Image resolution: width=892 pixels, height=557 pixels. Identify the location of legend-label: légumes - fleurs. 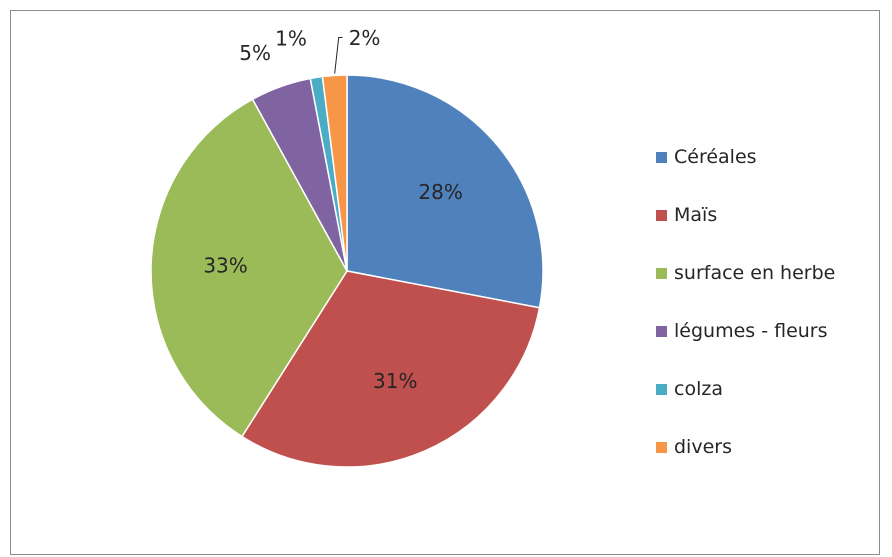
(751, 331).